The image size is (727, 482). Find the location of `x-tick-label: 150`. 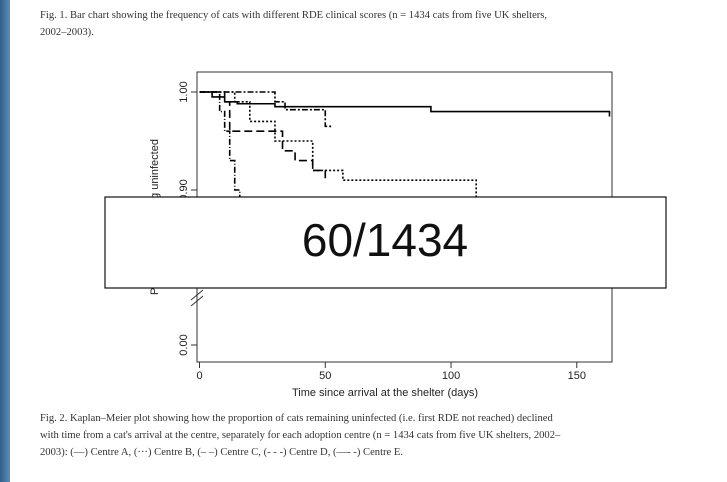

x-tick-label: 150 is located at coordinates (577, 376).